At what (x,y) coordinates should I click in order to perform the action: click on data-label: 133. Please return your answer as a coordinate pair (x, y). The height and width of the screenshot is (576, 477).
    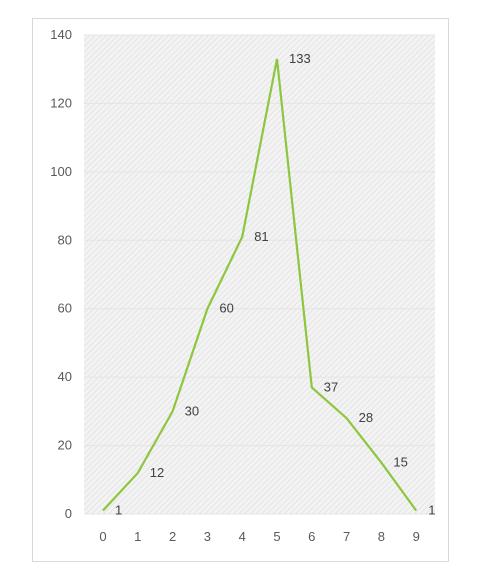
    Looking at the image, I should click on (300, 58).